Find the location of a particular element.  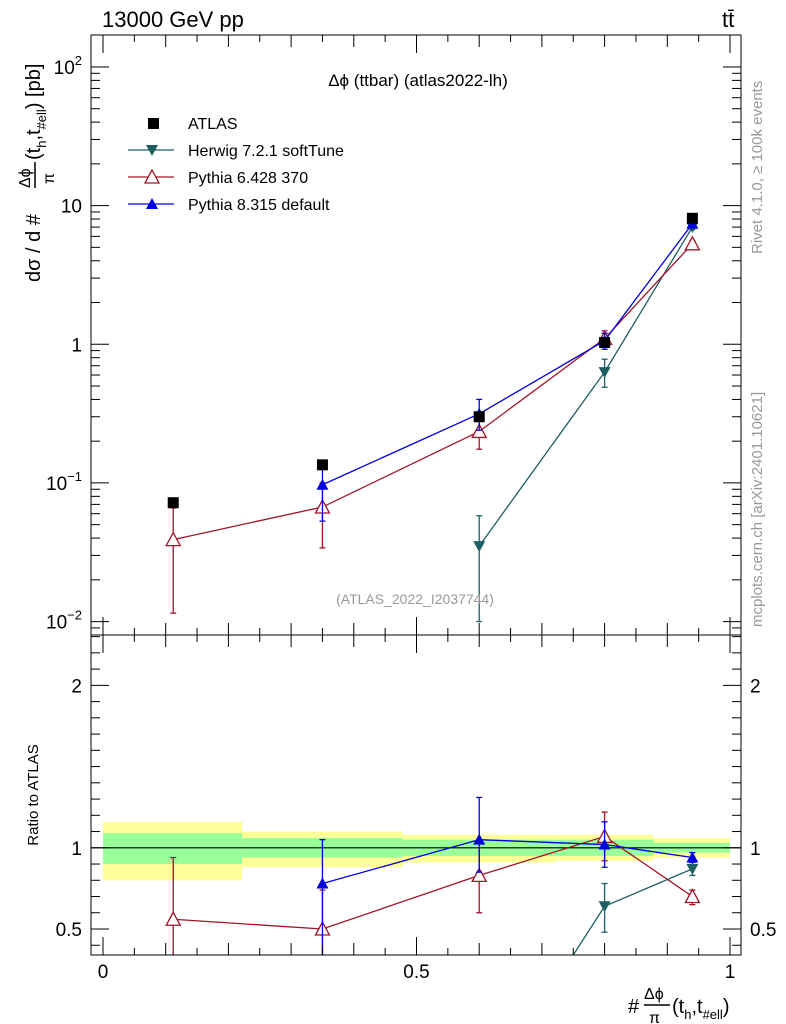

legend-entry-pythia8: Pythia 8.315 default is located at coordinates (229, 205).